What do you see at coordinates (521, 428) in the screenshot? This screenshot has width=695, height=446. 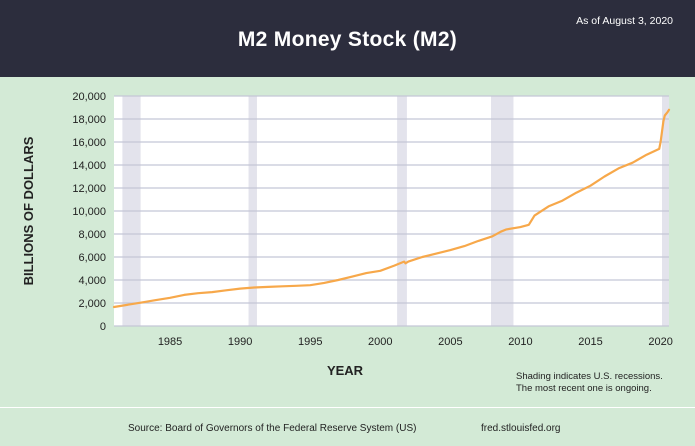 I see `site-link: fred.stlouisfed.org` at bounding box center [521, 428].